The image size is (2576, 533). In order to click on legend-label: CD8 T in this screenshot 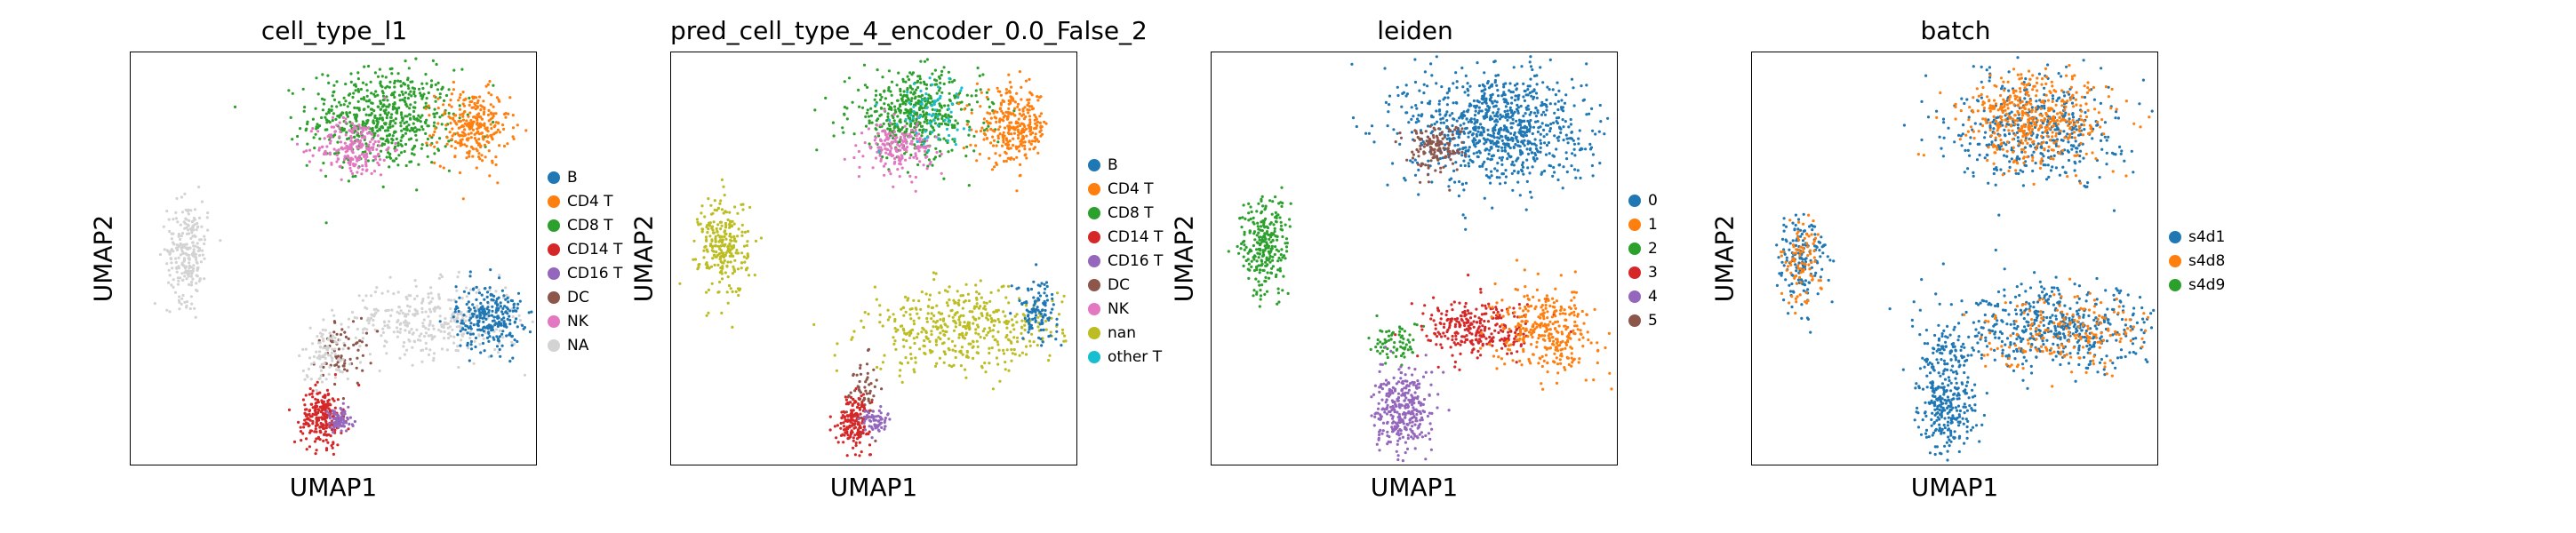, I will do `click(1131, 212)`.